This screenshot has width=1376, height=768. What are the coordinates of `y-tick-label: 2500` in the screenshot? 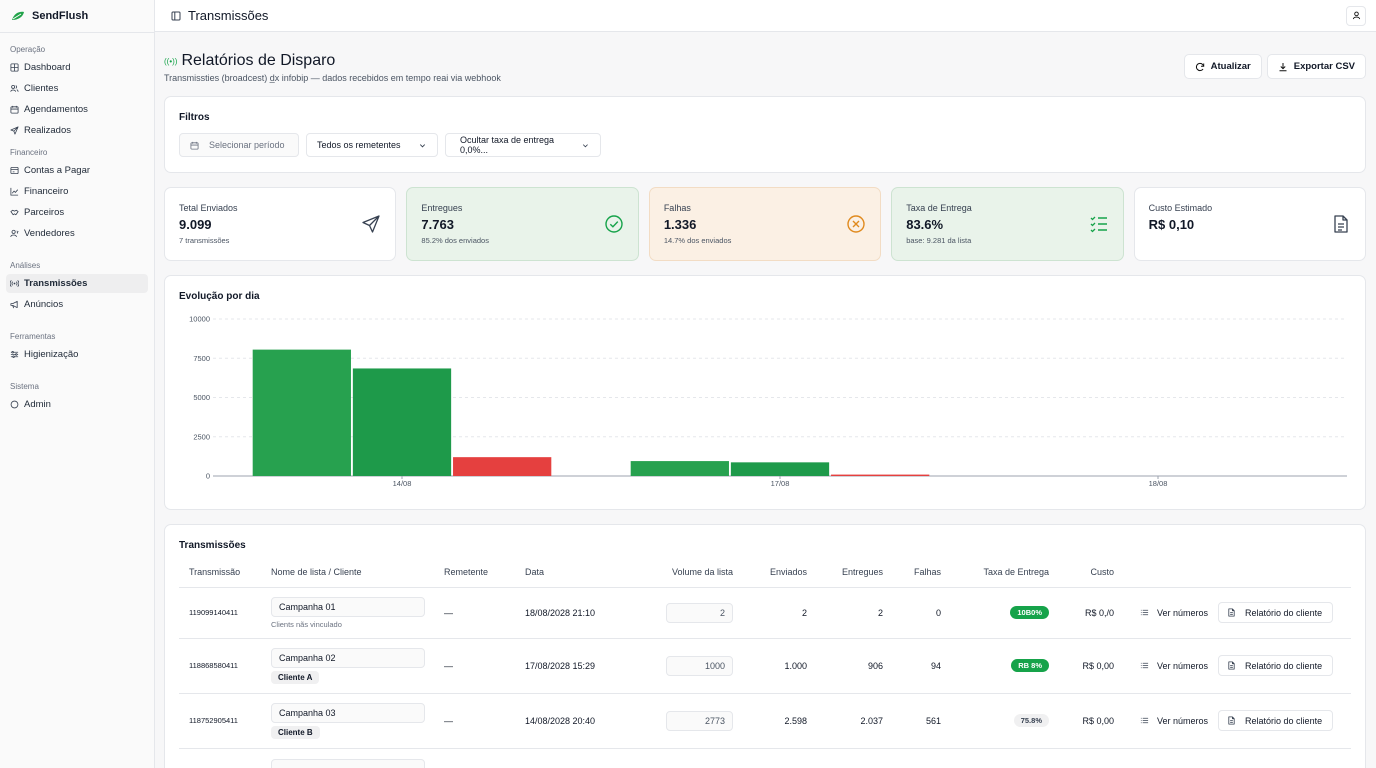 It's located at (201, 436).